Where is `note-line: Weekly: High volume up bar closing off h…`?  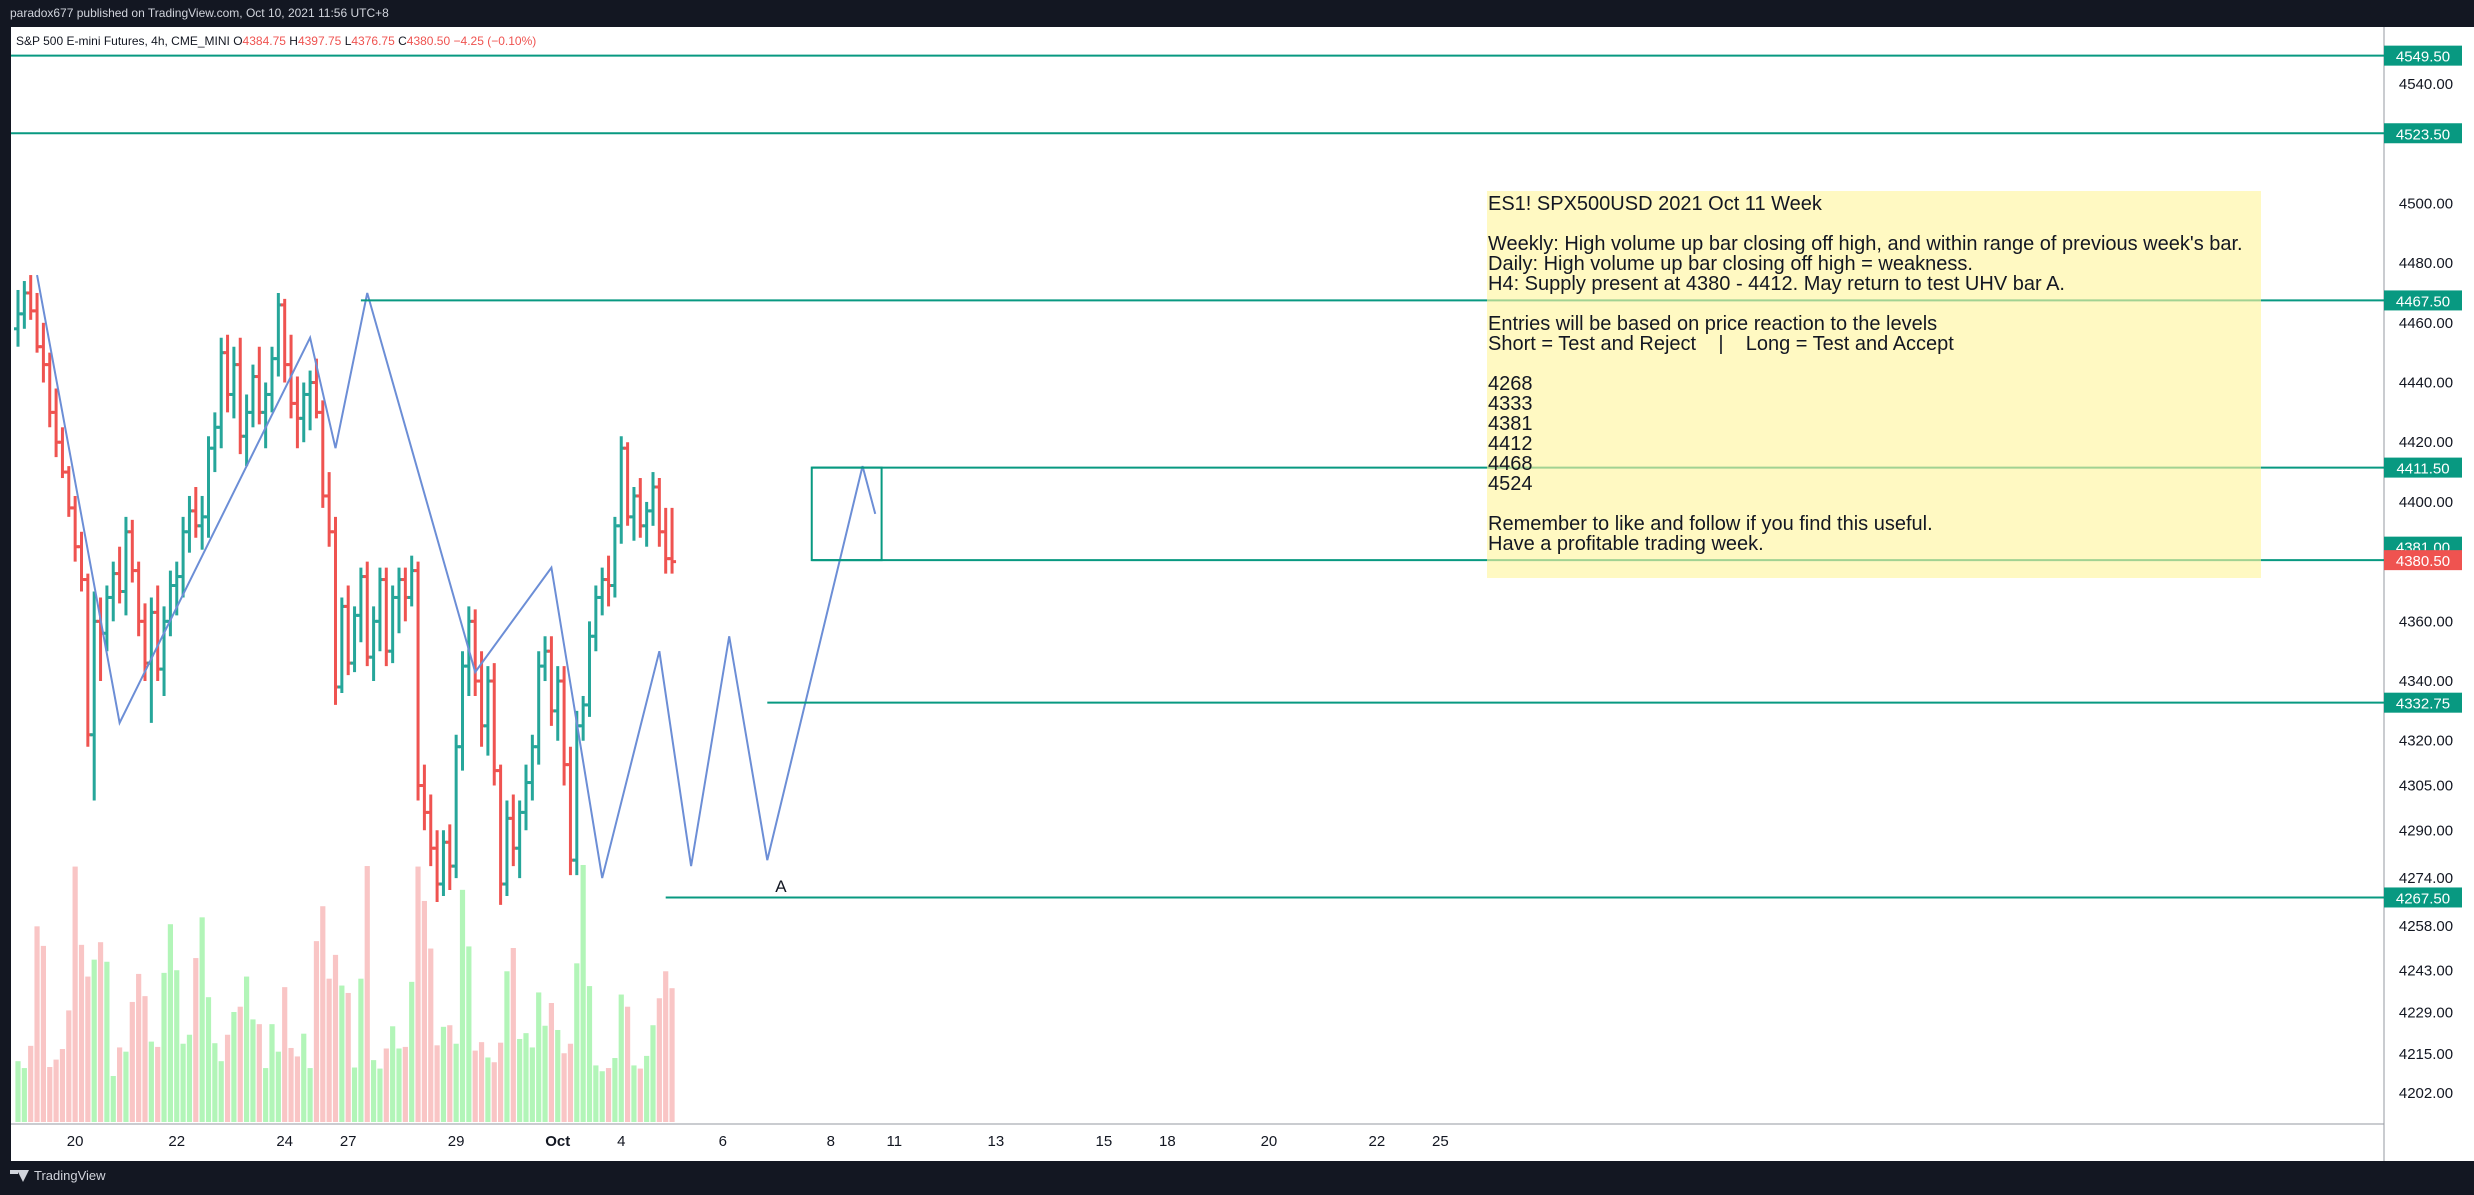
note-line: Weekly: High volume up bar closing off h… is located at coordinates (1865, 244).